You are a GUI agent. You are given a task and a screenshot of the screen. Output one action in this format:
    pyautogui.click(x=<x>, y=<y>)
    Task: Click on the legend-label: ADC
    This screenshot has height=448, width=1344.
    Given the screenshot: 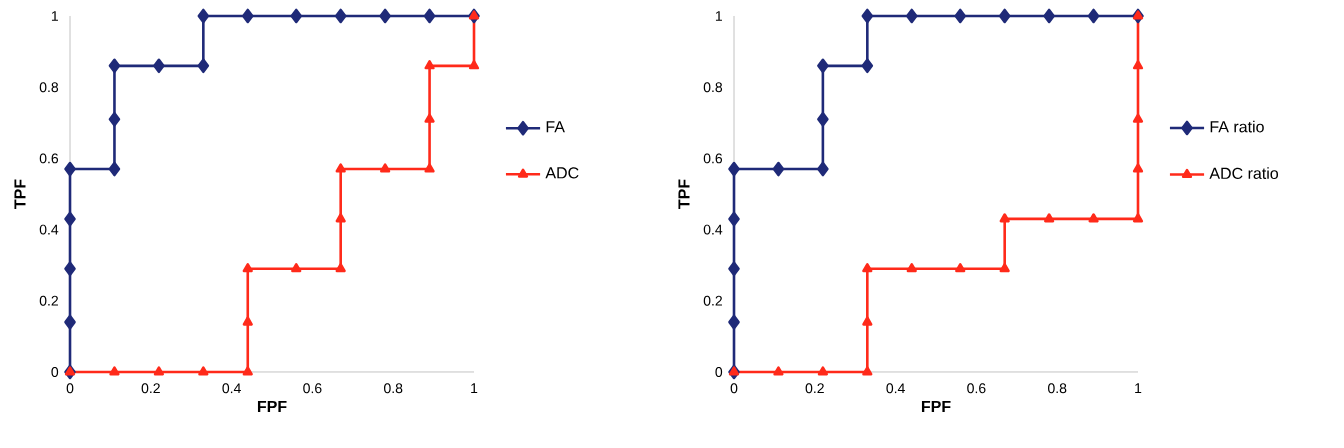 What is the action you would take?
    pyautogui.click(x=562, y=173)
    